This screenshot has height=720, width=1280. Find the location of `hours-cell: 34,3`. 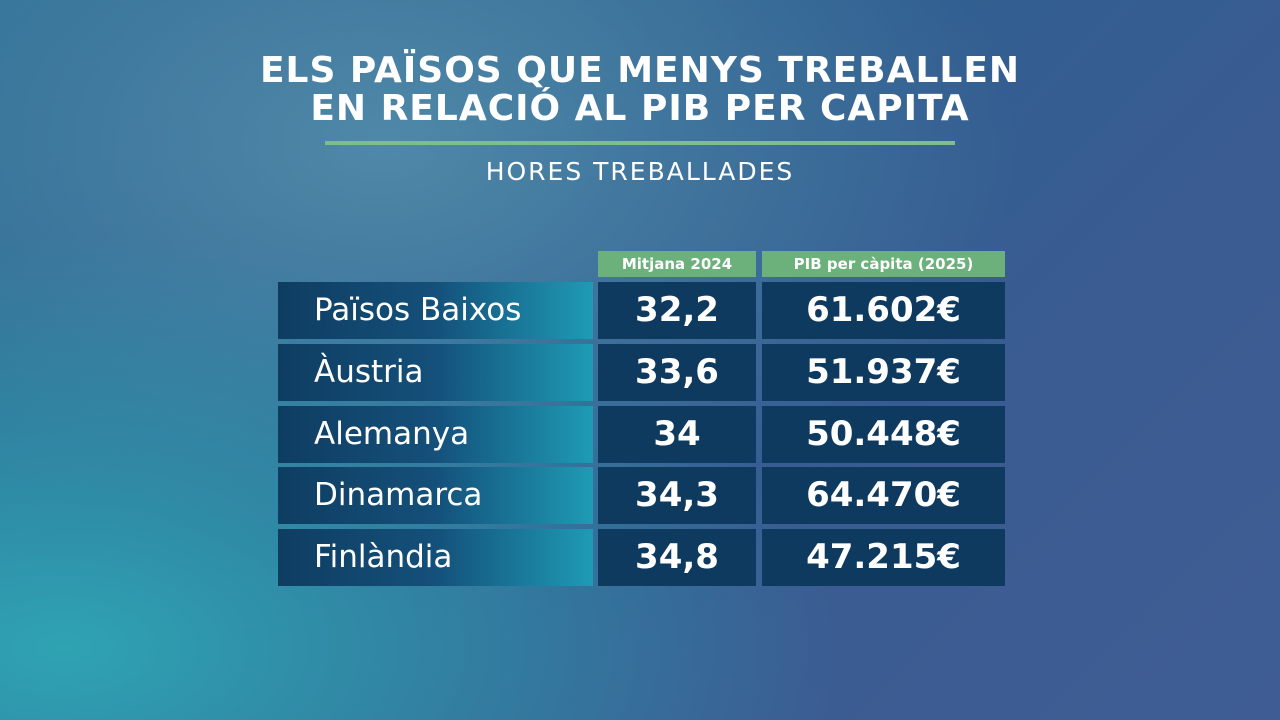

hours-cell: 34,3 is located at coordinates (677, 496).